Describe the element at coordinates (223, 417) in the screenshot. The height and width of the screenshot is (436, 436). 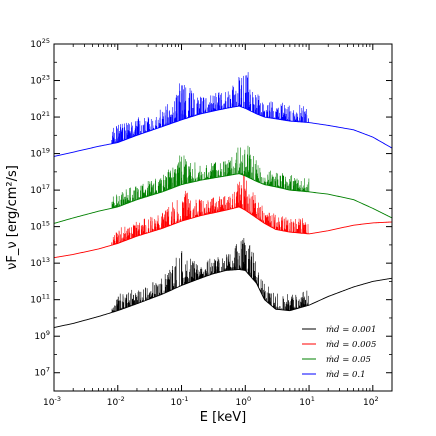
I see `x-axis-title: E [keV]` at that location.